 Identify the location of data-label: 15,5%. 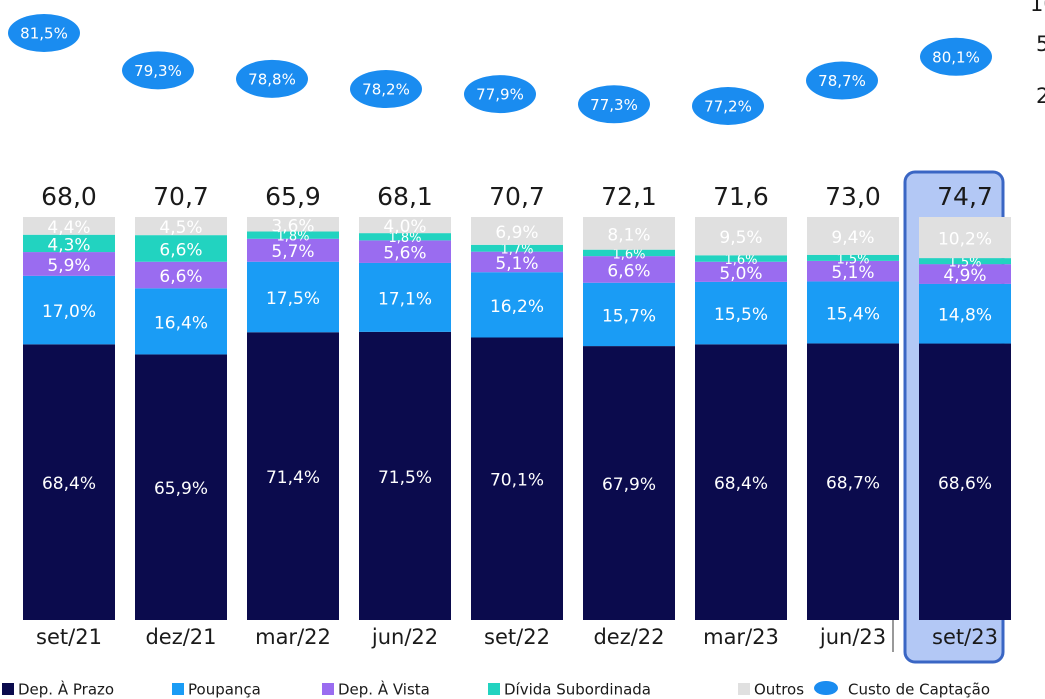
(741, 315).